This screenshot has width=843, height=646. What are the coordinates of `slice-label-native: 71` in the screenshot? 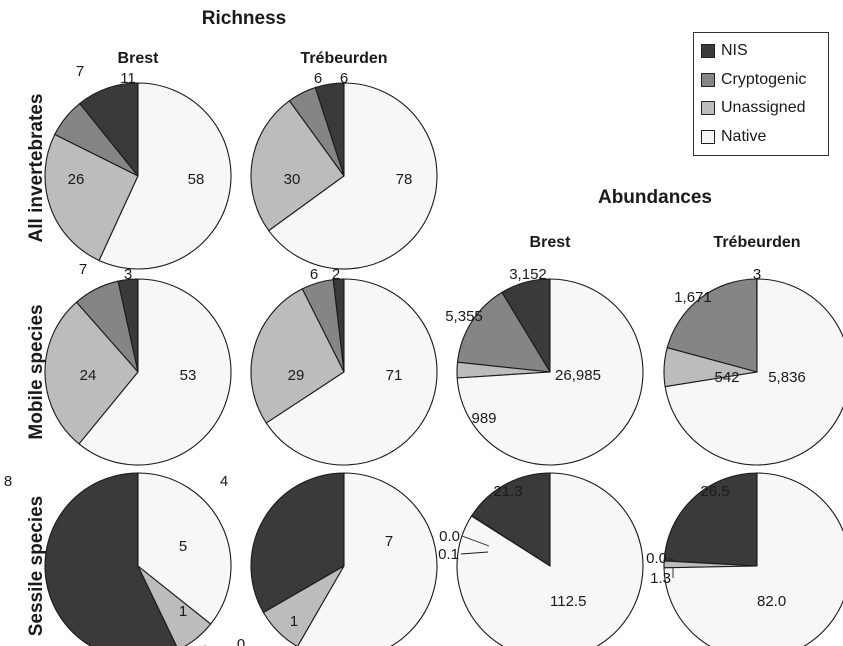 It's located at (394, 375).